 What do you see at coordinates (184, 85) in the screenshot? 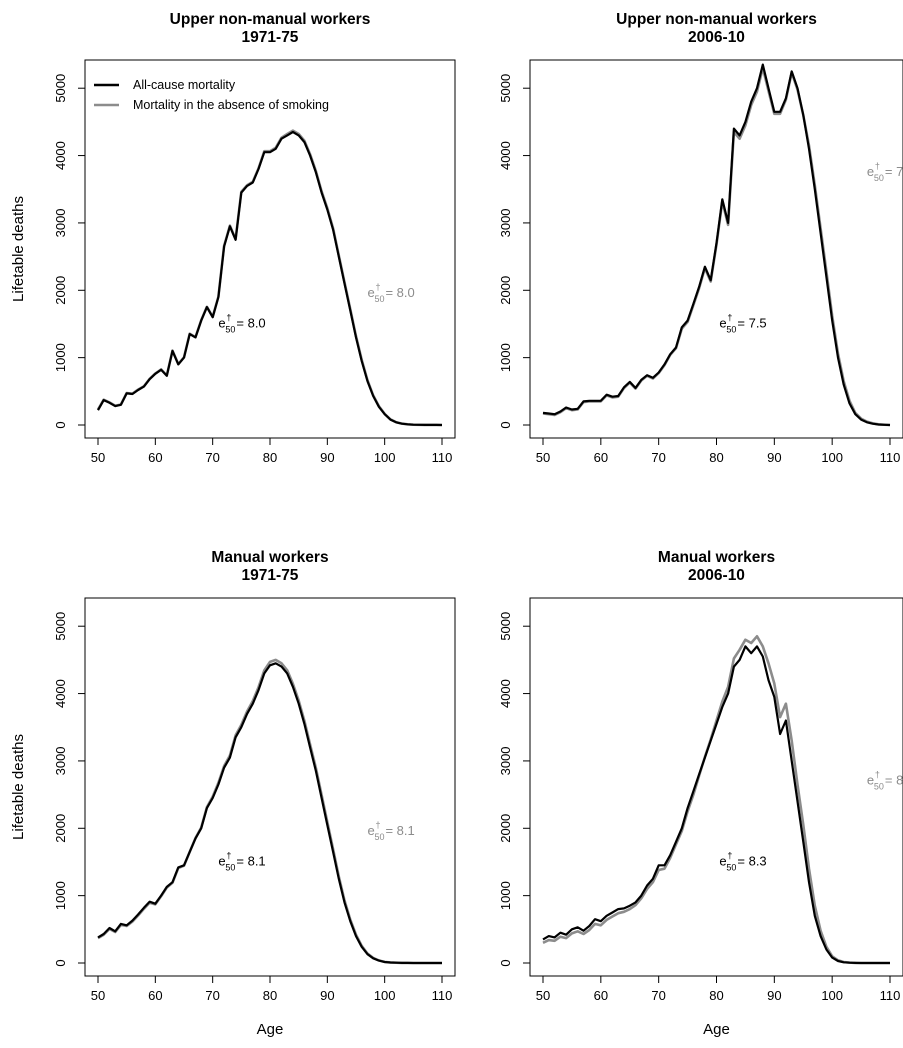
I see `legend-entry: All-cause mortality` at bounding box center [184, 85].